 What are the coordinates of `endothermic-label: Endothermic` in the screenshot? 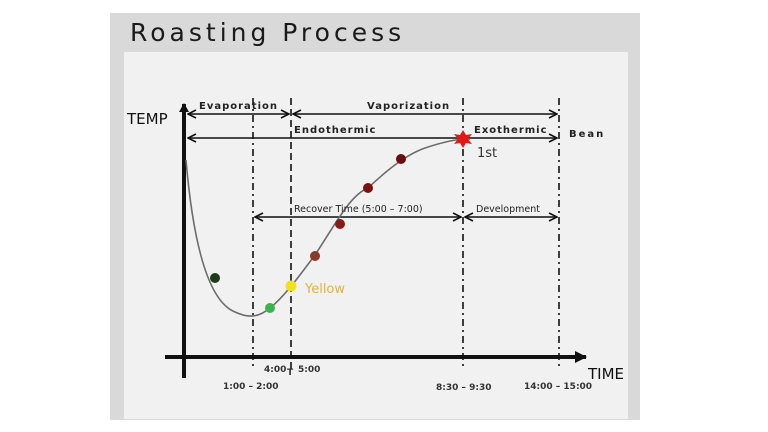 It's located at (335, 130).